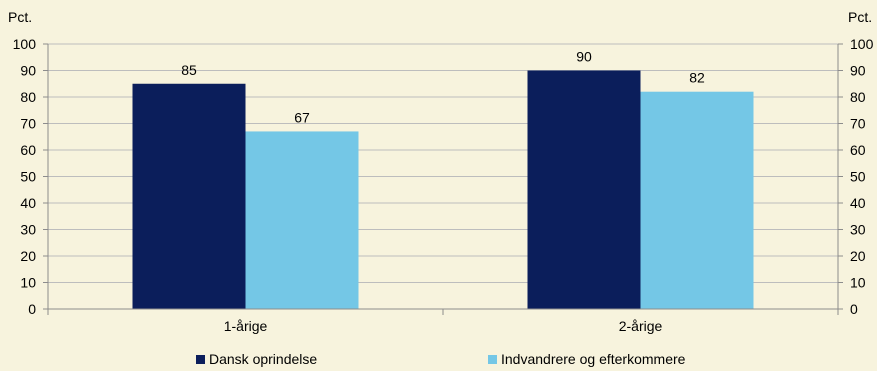 This screenshot has height=371, width=877. Describe the element at coordinates (28, 150) in the screenshot. I see `y-tick-label-left: 60` at that location.